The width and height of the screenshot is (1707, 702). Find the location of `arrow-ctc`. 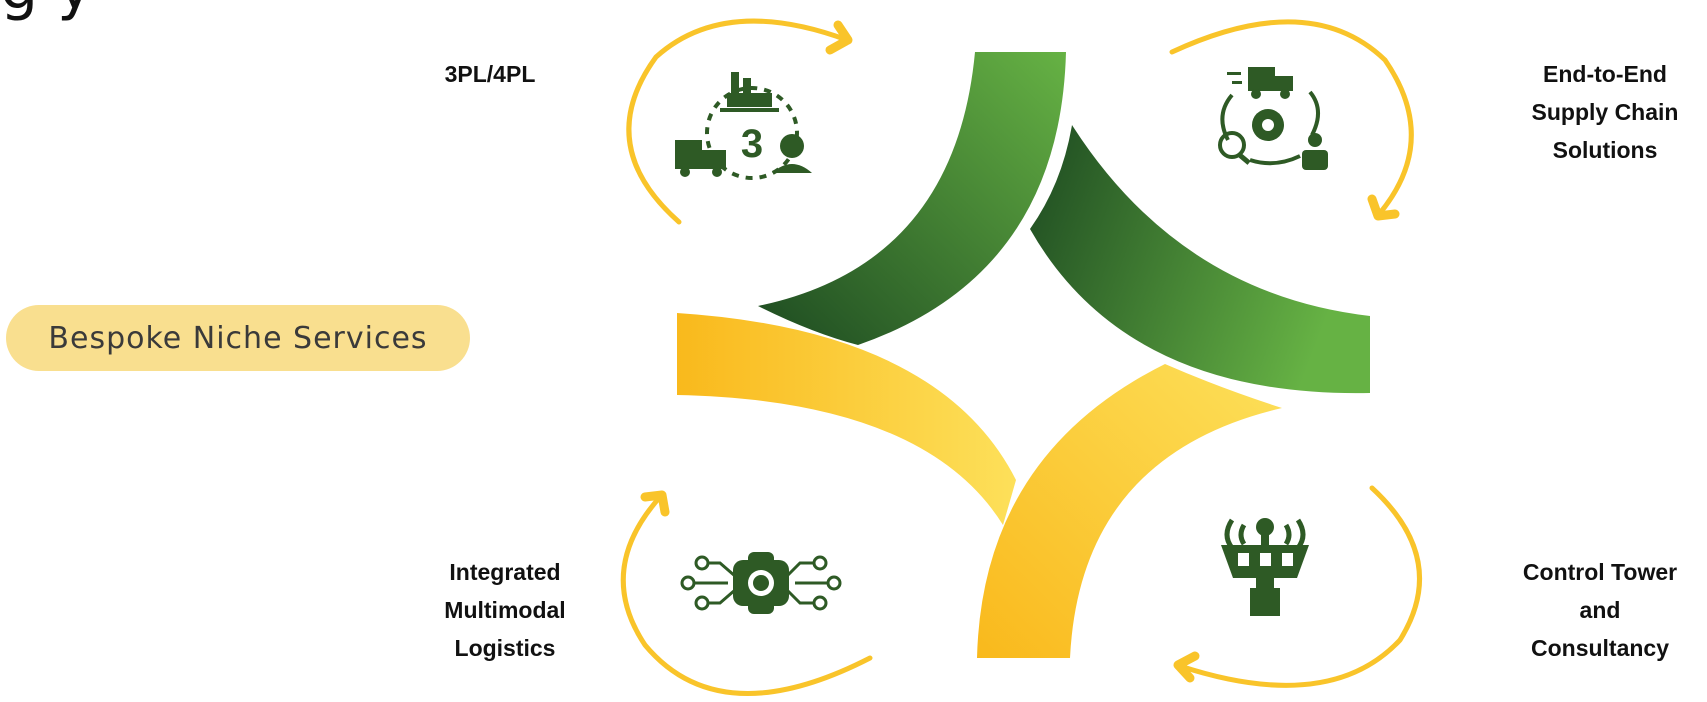

arrow-ctc is located at coordinates (1297, 586).